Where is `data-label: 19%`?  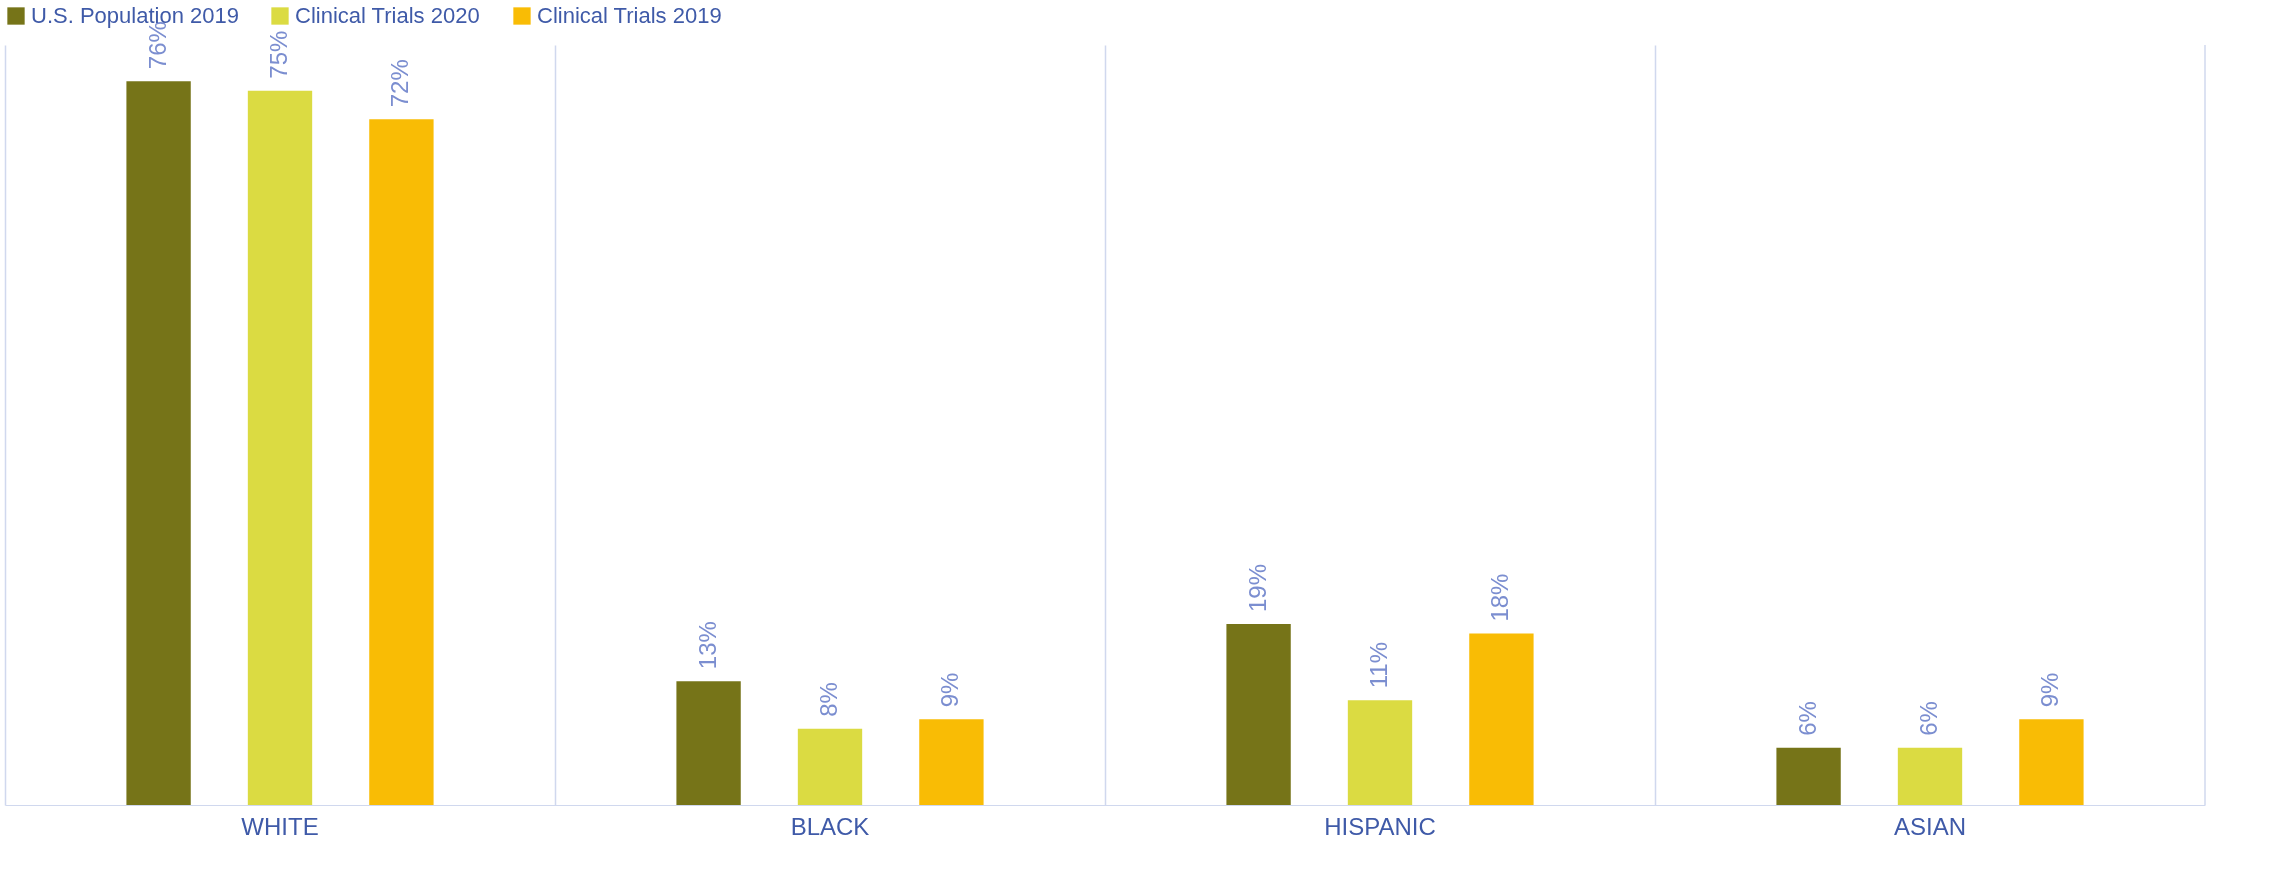 data-label: 19% is located at coordinates (1257, 588).